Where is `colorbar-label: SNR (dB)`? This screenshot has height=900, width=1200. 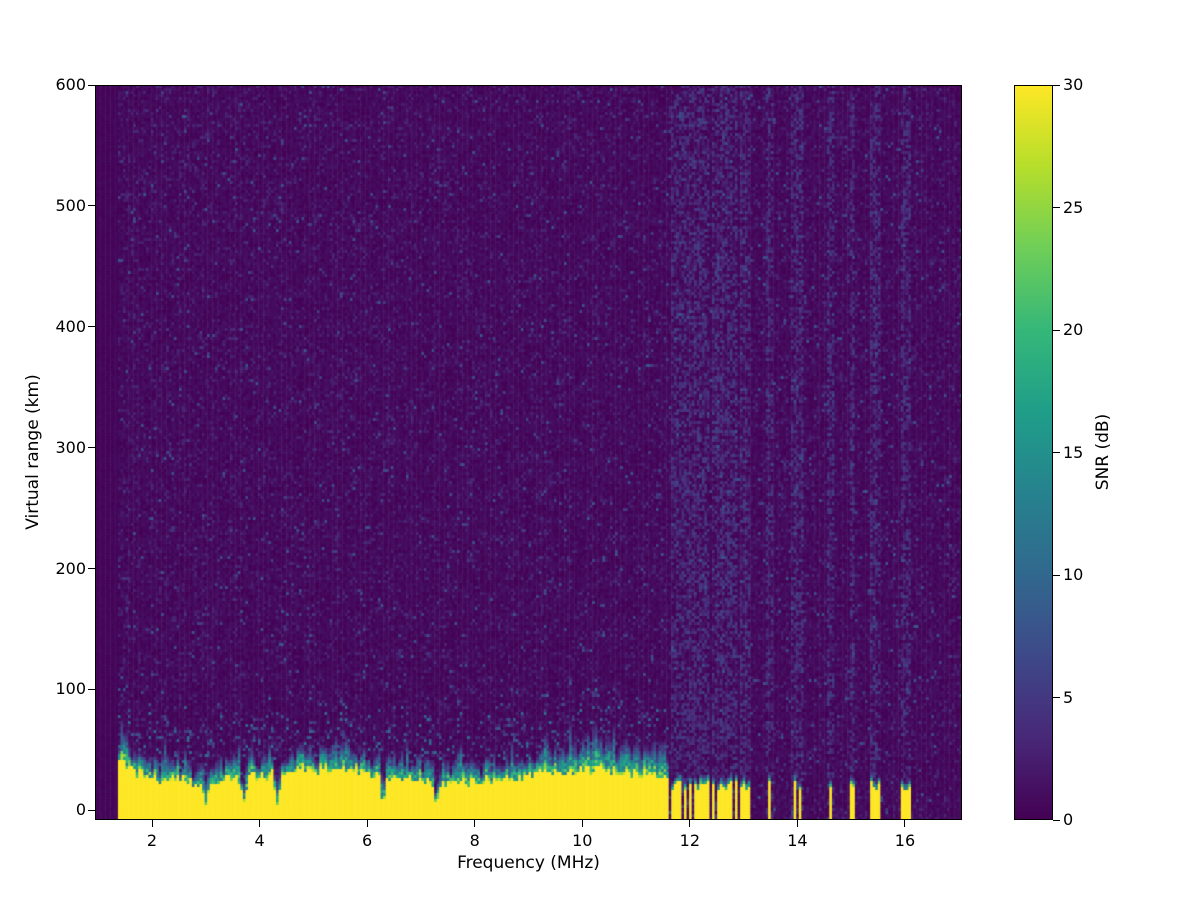
colorbar-label: SNR (dB) is located at coordinates (1103, 452).